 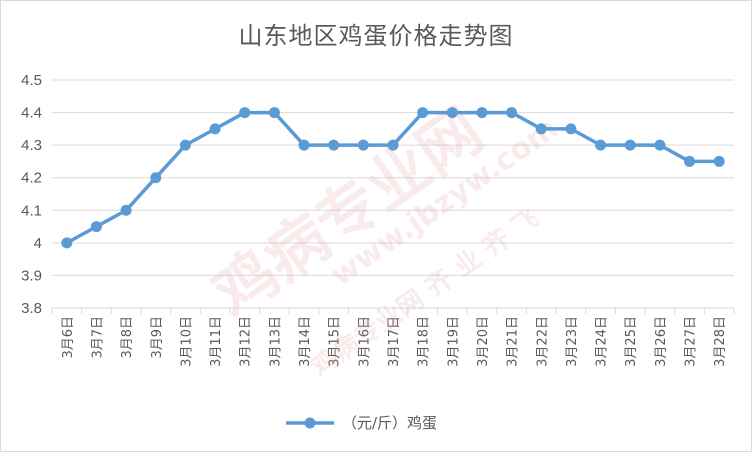 What do you see at coordinates (691, 341) in the screenshot?
I see `x-tick-label: 3月27日` at bounding box center [691, 341].